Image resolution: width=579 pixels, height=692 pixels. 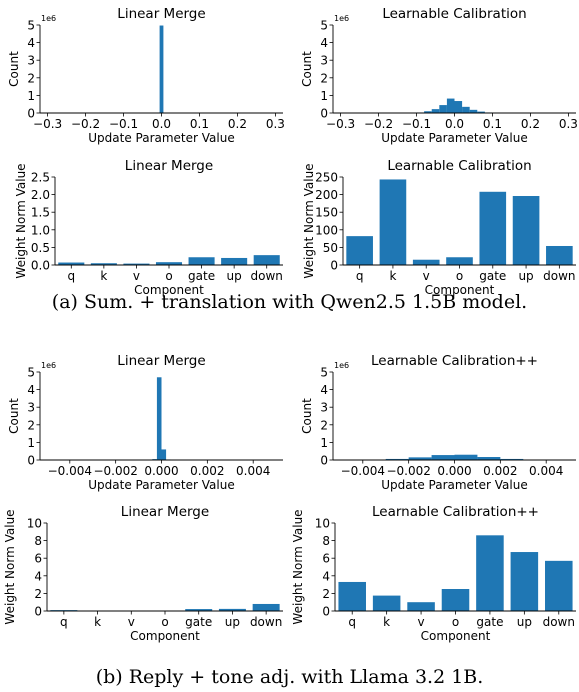 What do you see at coordinates (289, 677) in the screenshot?
I see `caption-b: (b) Reply + tone adj. with Llama 3.2 1B.` at bounding box center [289, 677].